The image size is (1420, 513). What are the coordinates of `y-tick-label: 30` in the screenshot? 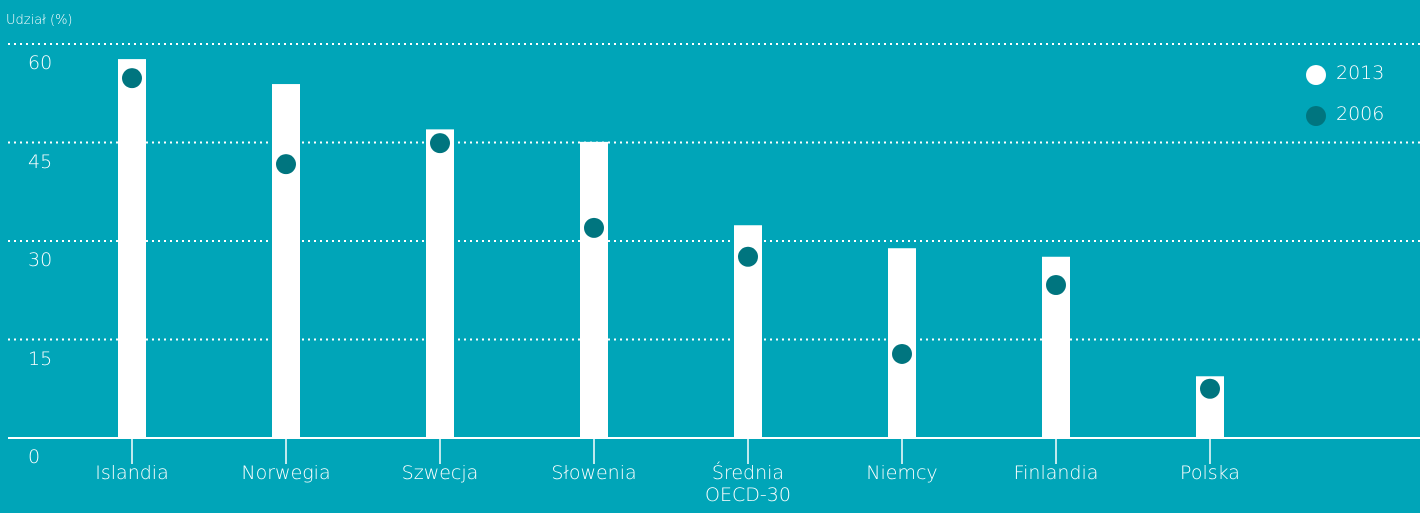 It's located at (40, 260).